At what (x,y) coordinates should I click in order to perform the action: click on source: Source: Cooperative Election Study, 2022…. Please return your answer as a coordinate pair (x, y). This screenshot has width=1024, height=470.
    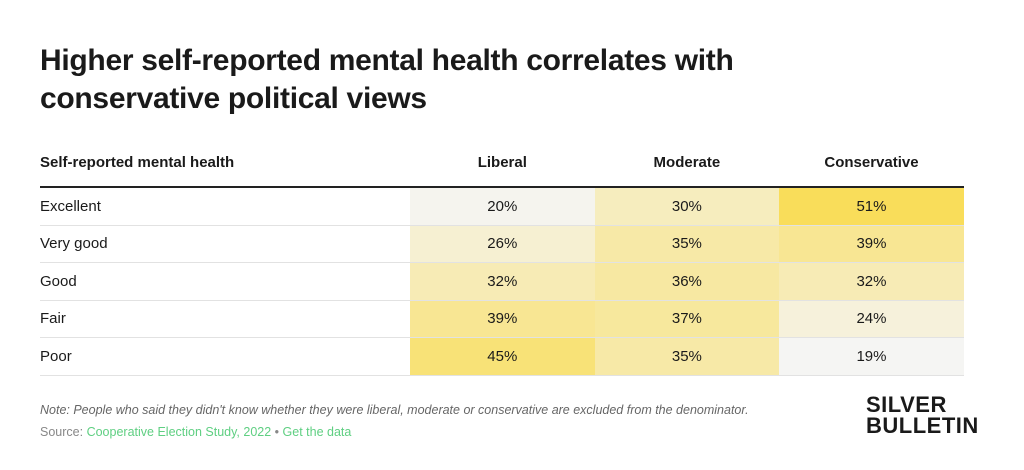
    Looking at the image, I should click on (195, 432).